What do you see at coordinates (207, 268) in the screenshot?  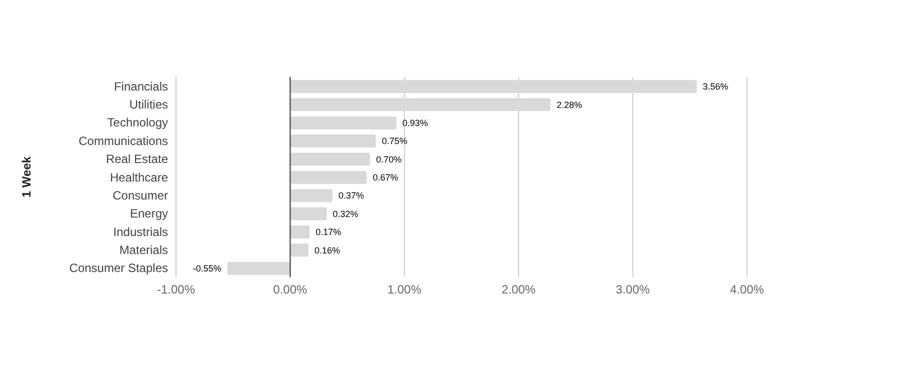 I see `data-label: -0.55%` at bounding box center [207, 268].